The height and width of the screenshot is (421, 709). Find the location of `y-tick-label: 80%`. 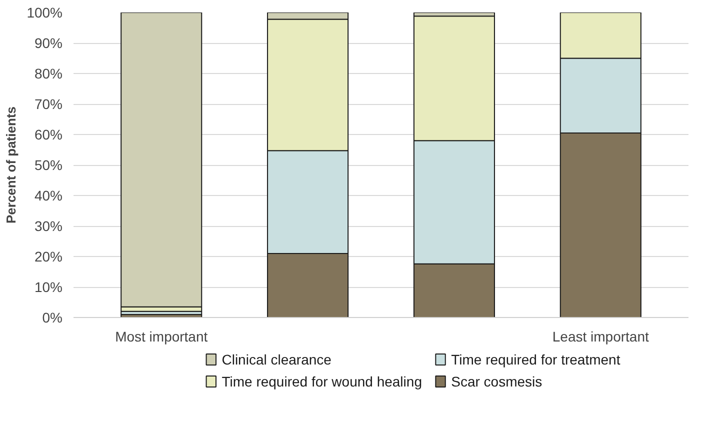

y-tick-label: 80% is located at coordinates (48, 74).